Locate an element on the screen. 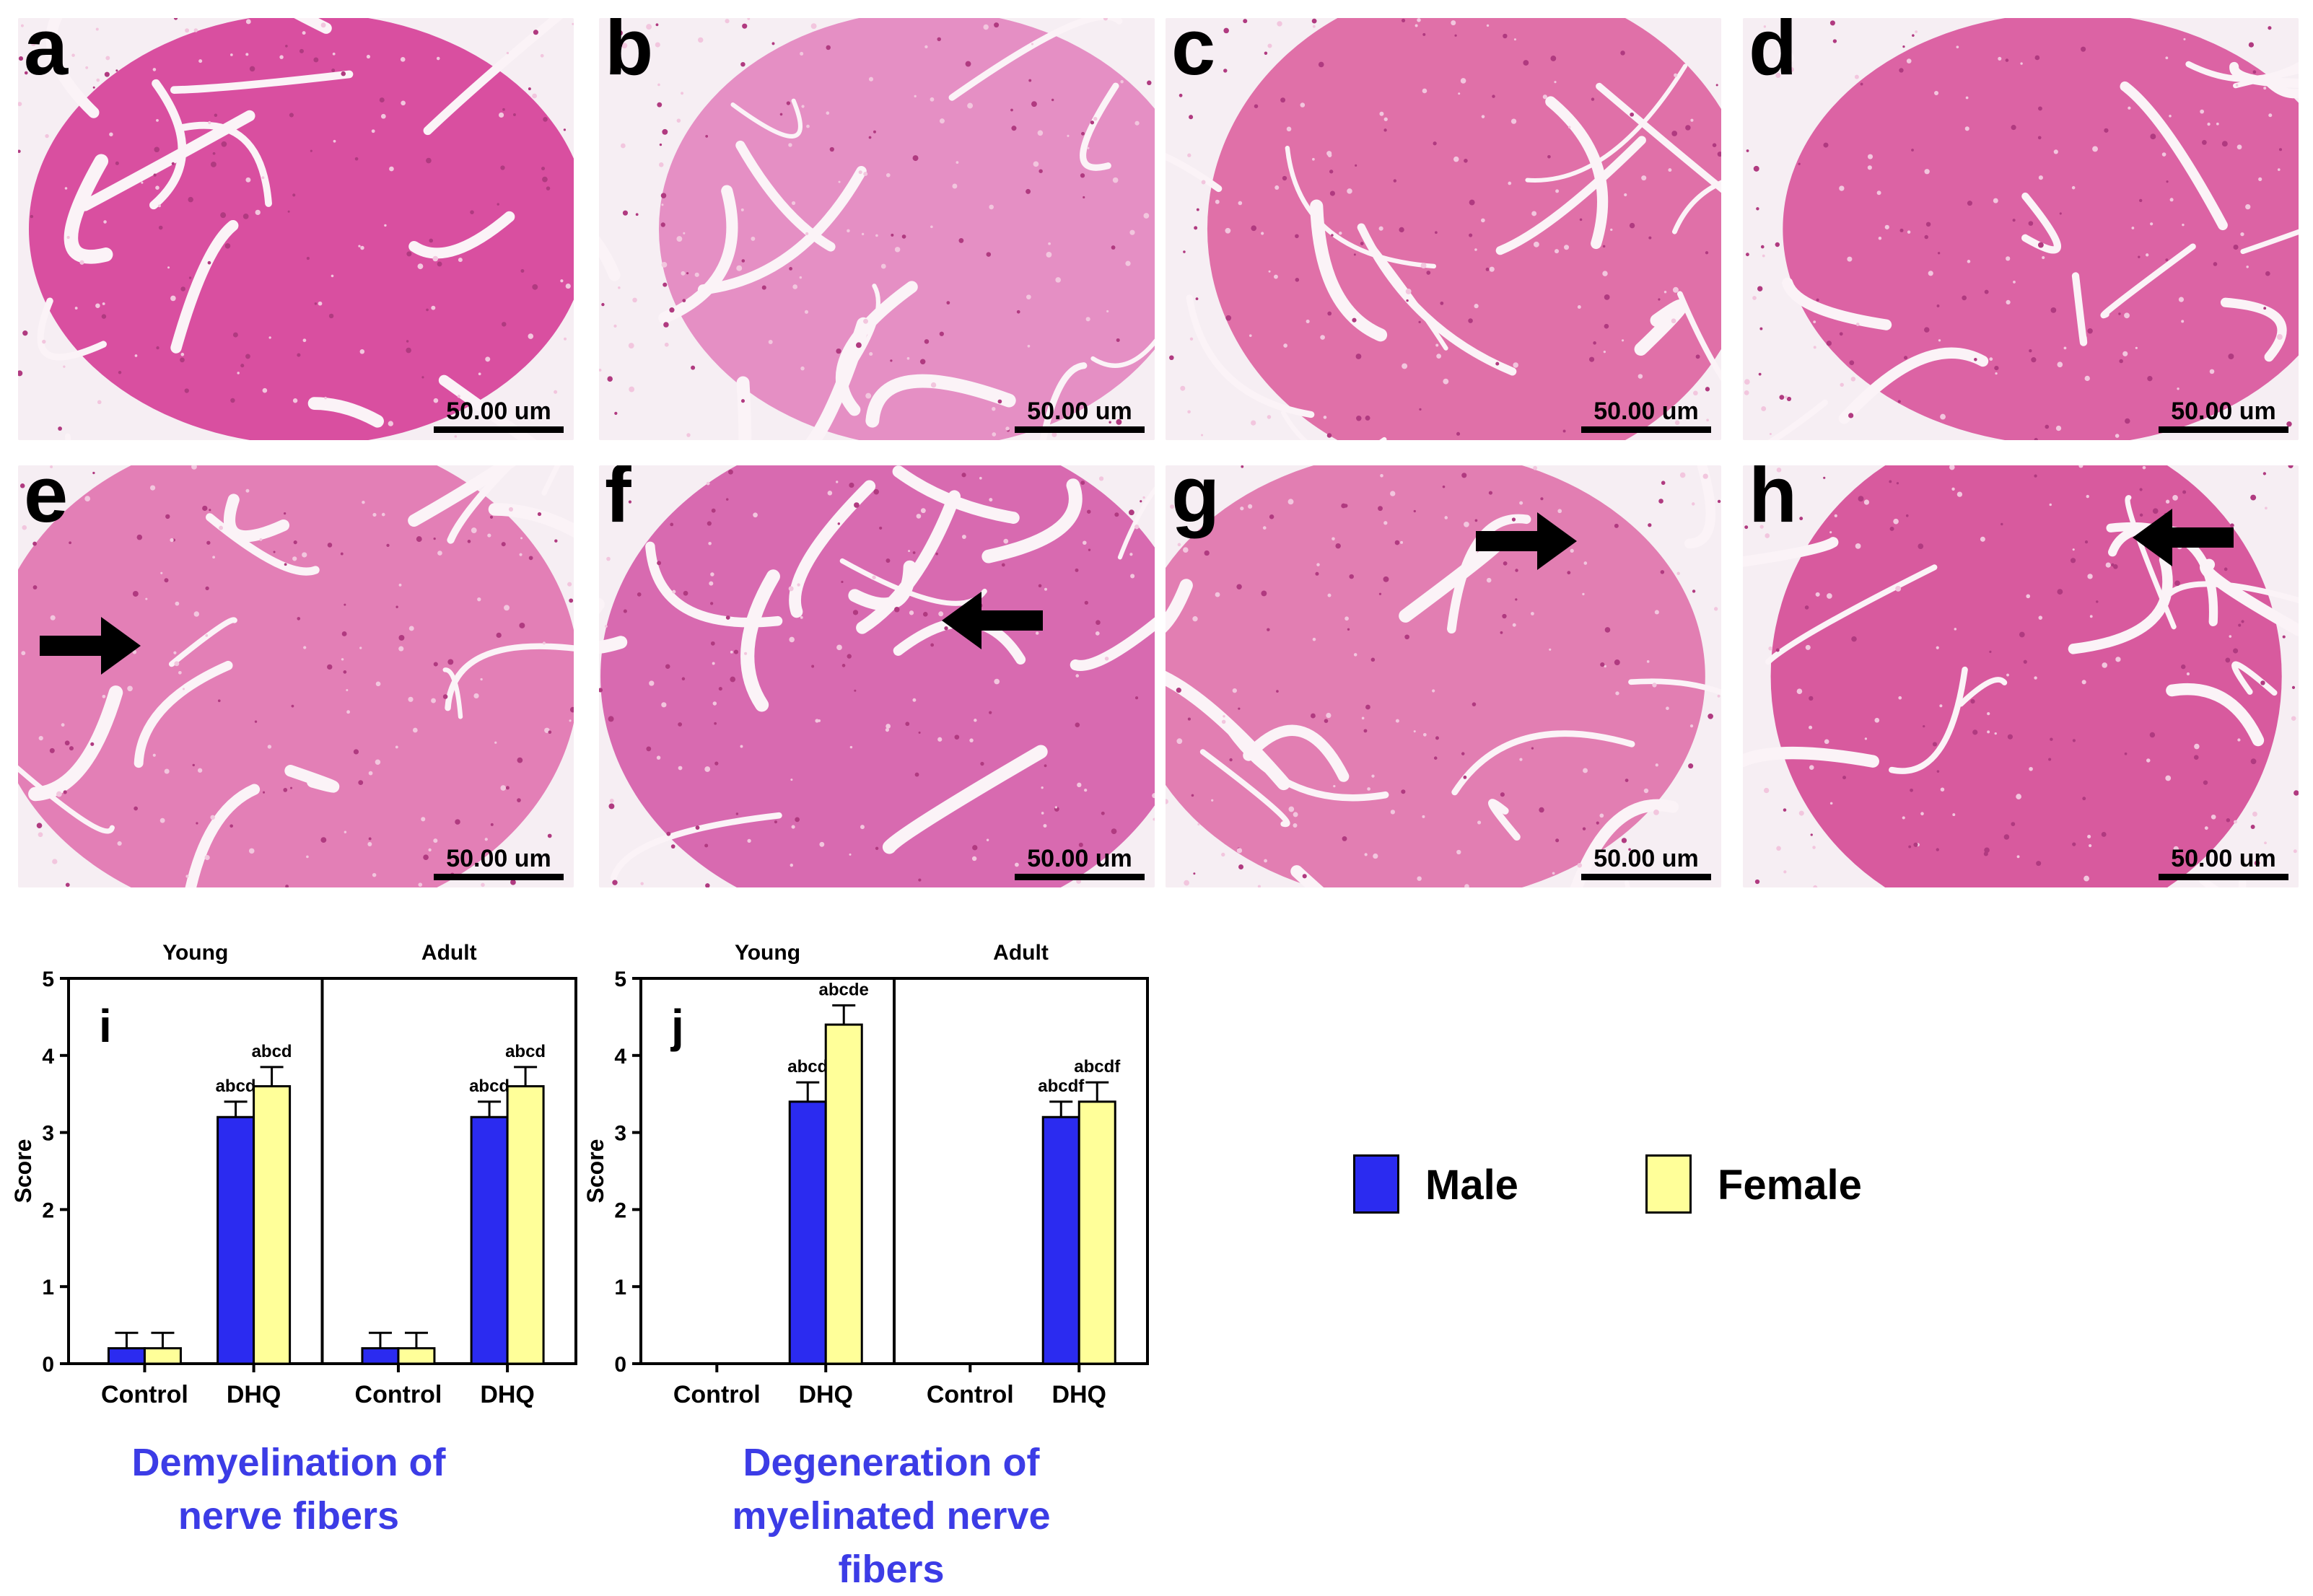 This screenshot has height=1596, width=2313. micrograph-f: f 50.00 um is located at coordinates (877, 676).